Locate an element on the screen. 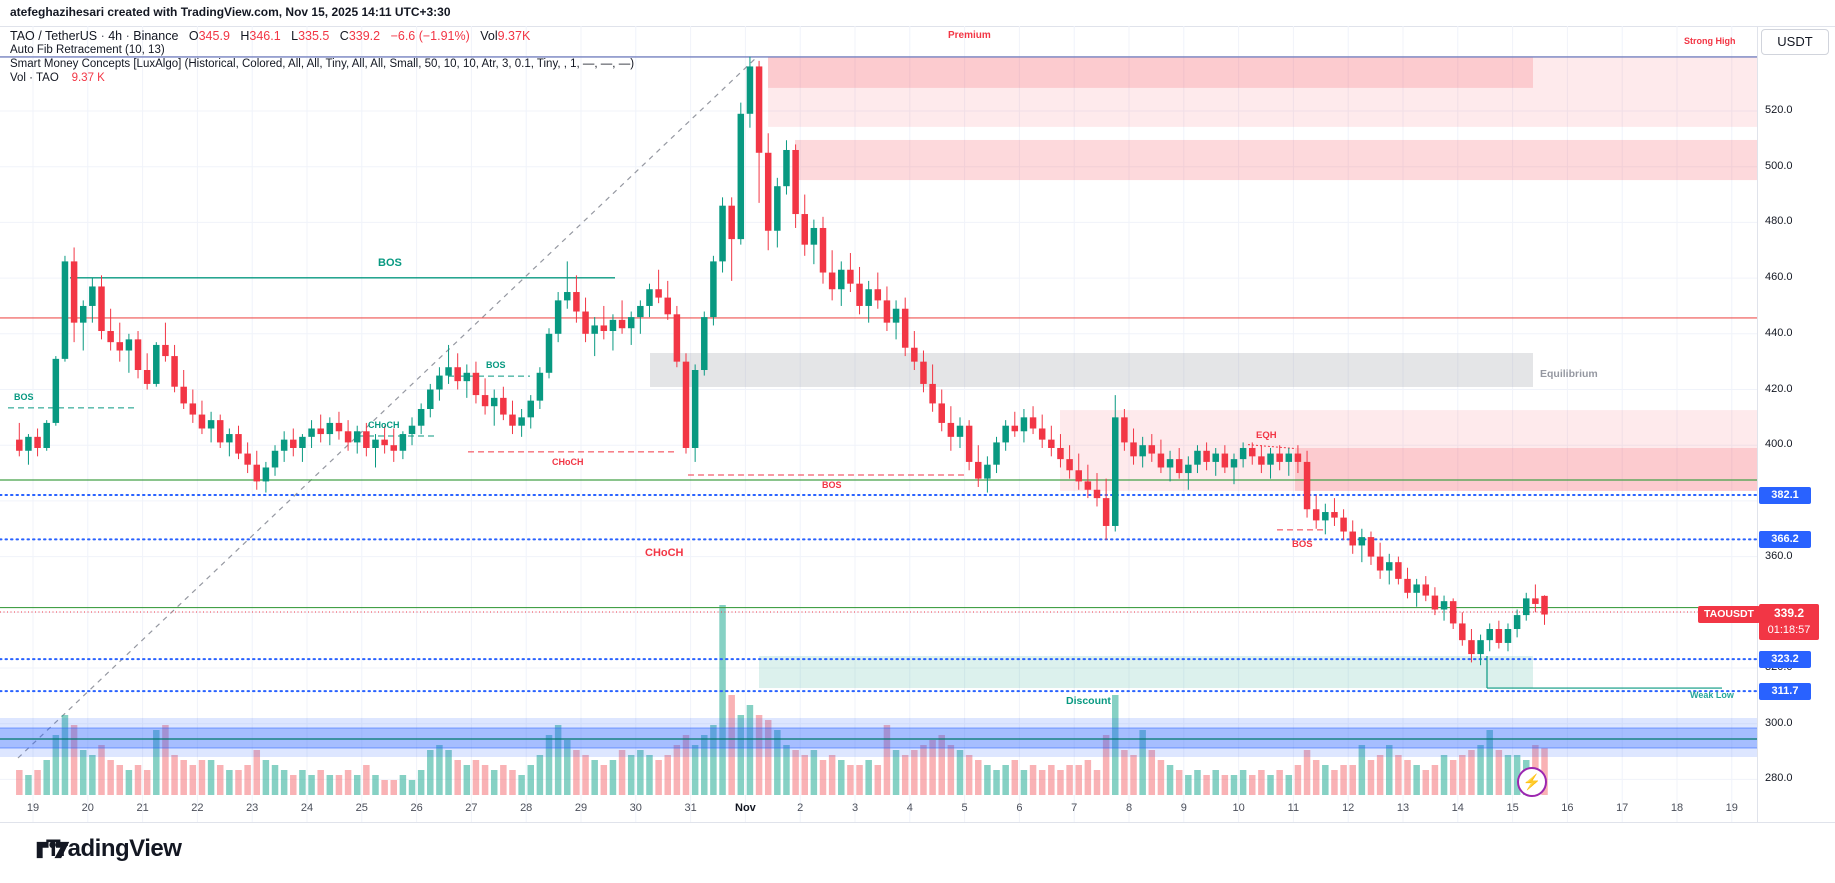 The width and height of the screenshot is (1835, 883). label-eqh: EQH is located at coordinates (1266, 435).